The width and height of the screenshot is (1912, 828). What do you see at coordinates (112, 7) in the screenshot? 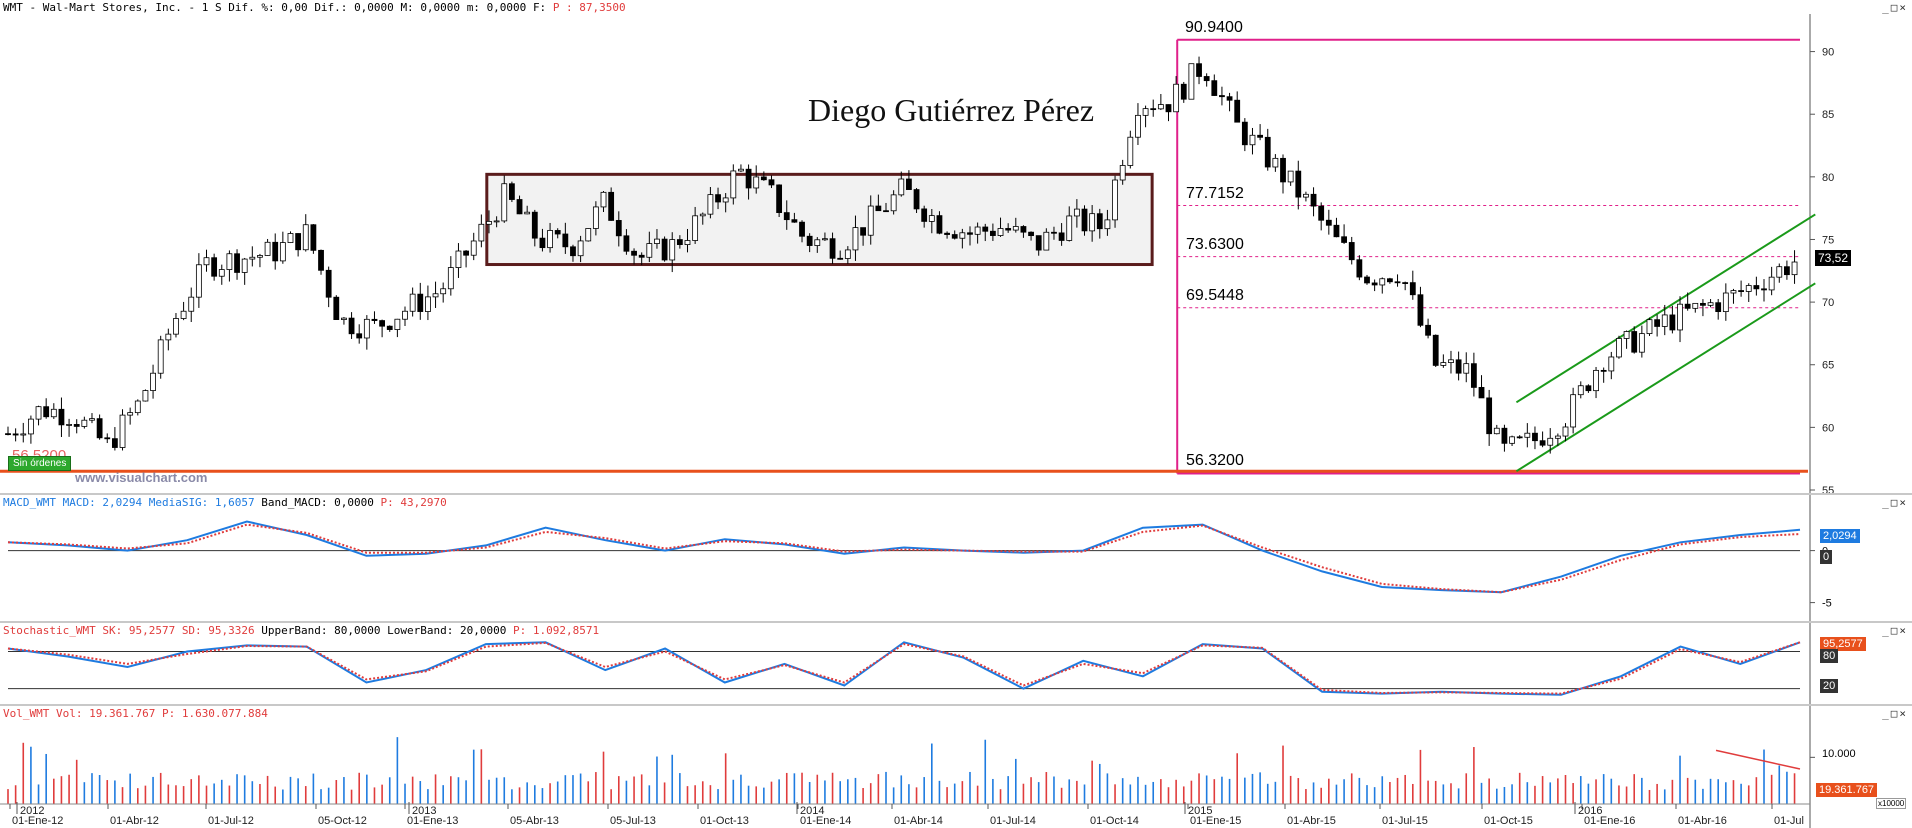
I see `company-name: Wal-Mart Stores, Inc.` at bounding box center [112, 7].